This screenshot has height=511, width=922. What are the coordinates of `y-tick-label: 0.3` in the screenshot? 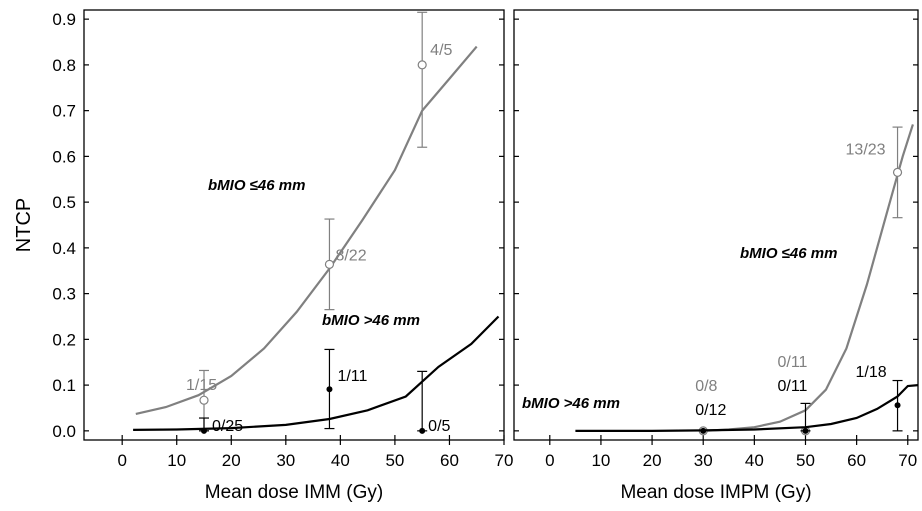 It's located at (64, 294).